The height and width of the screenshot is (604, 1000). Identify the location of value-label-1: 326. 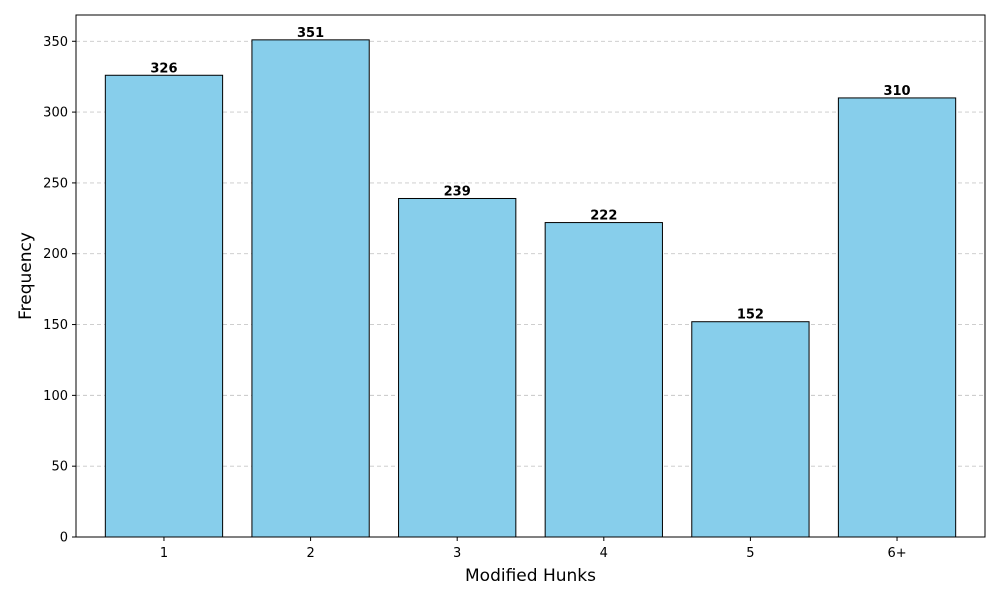
(163, 68).